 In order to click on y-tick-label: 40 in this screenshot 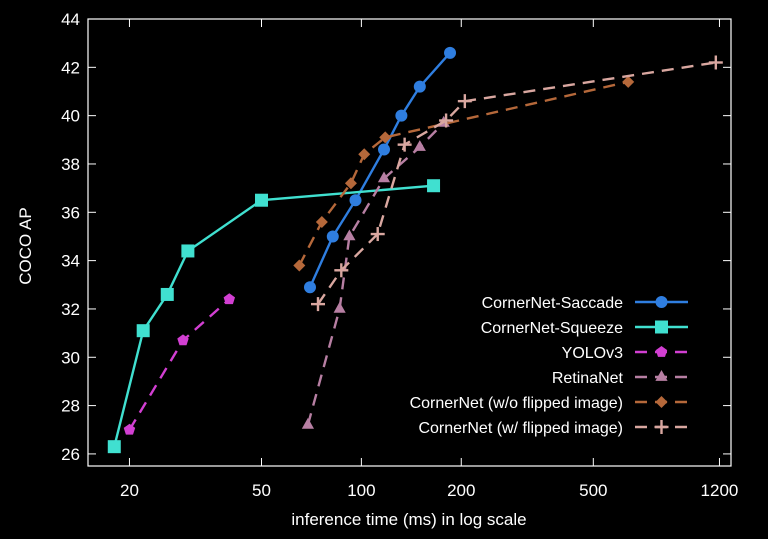, I will do `click(70, 116)`.